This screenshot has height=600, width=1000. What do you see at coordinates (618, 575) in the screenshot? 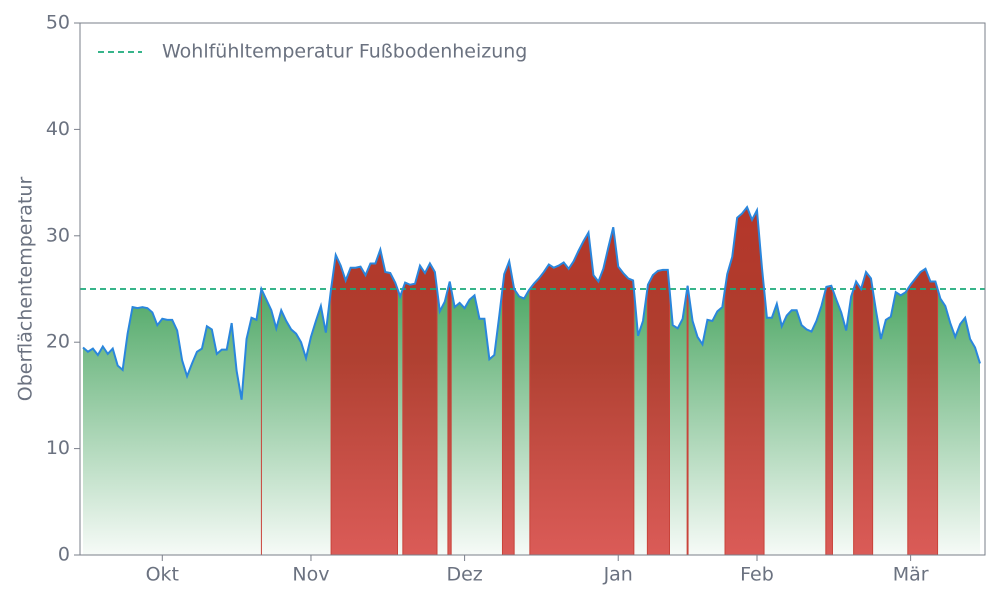
I see `x-tick-label: Jan` at bounding box center [618, 575].